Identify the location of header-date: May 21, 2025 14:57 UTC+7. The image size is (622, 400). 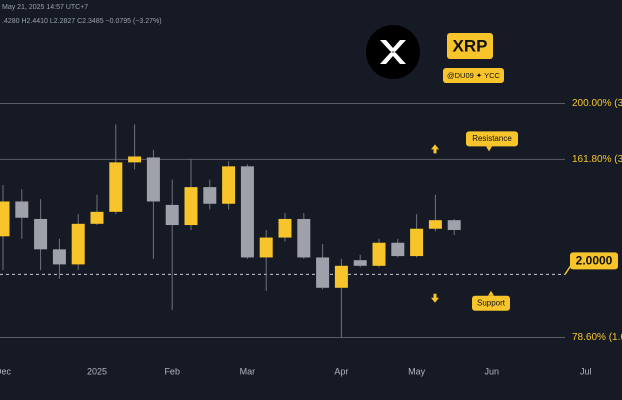
(45, 7).